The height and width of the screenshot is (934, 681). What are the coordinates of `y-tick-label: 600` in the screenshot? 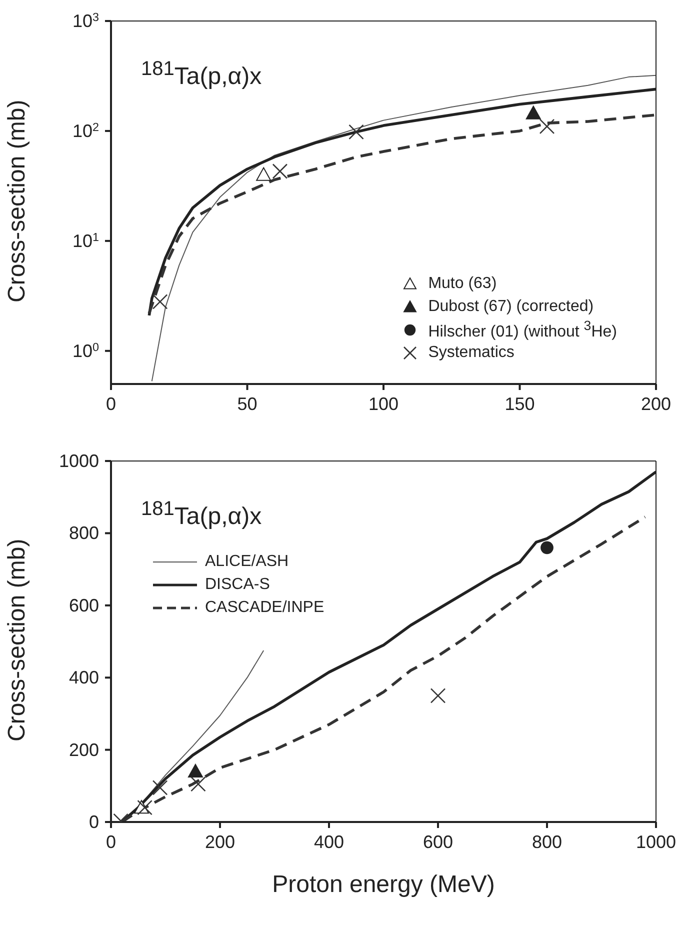 It's located at (83, 605).